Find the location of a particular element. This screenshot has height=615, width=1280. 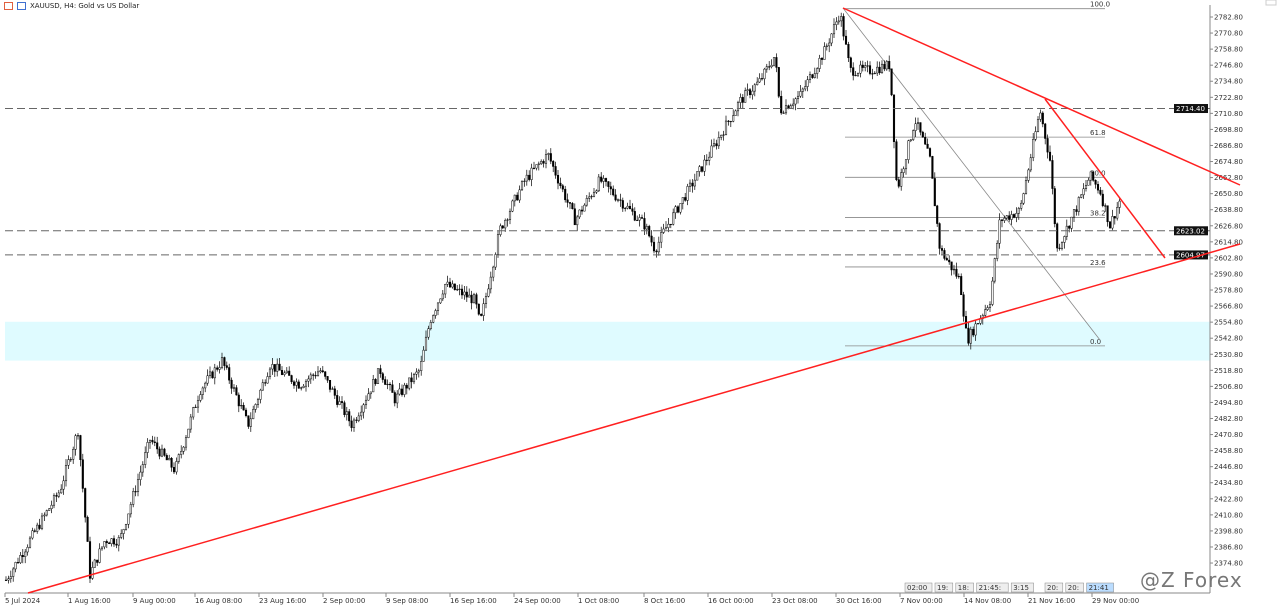

level-price-label: 2604.97 is located at coordinates (1190, 255).